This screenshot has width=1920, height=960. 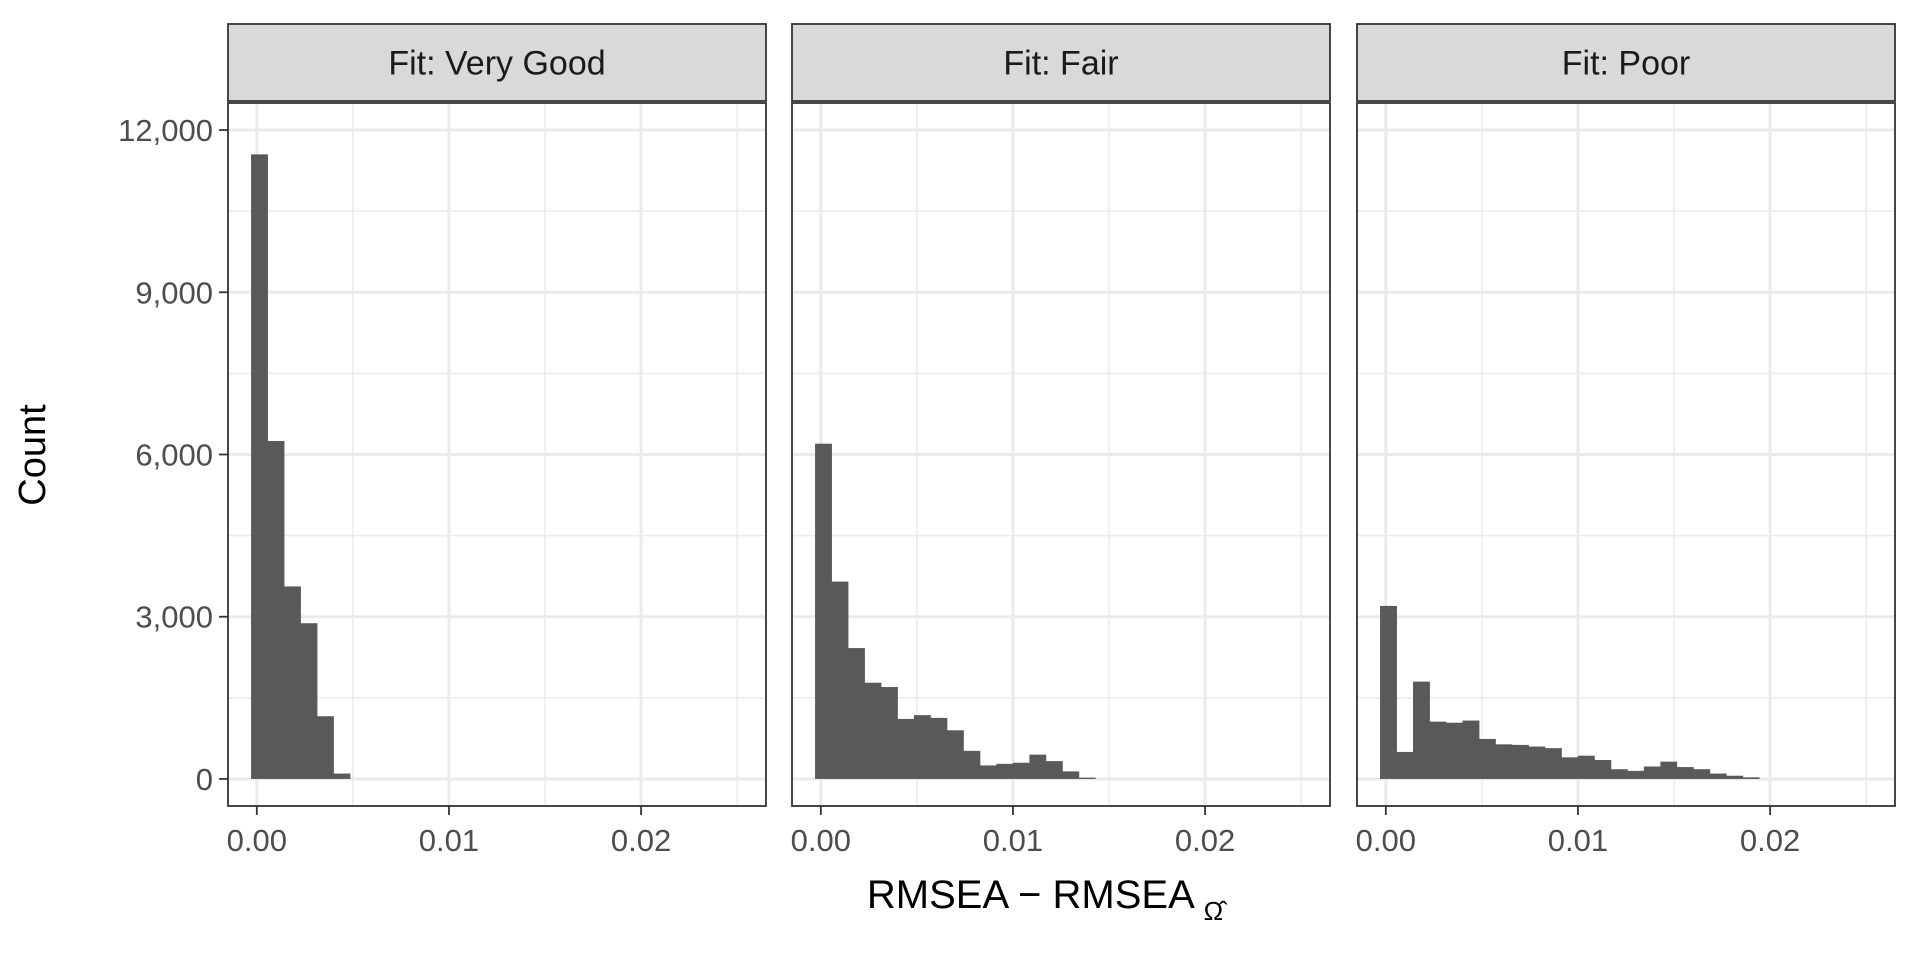 I want to click on facet-strip-label: Fit: Fair, so click(x=1060, y=64).